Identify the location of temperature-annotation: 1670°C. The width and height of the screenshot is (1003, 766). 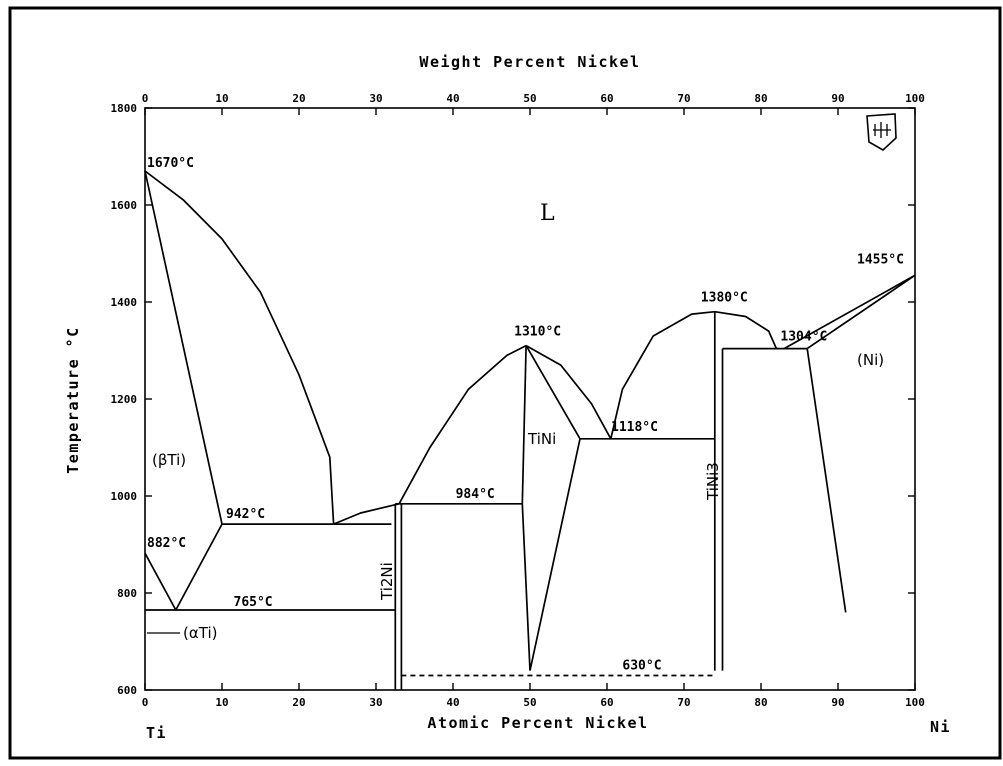
(170, 163).